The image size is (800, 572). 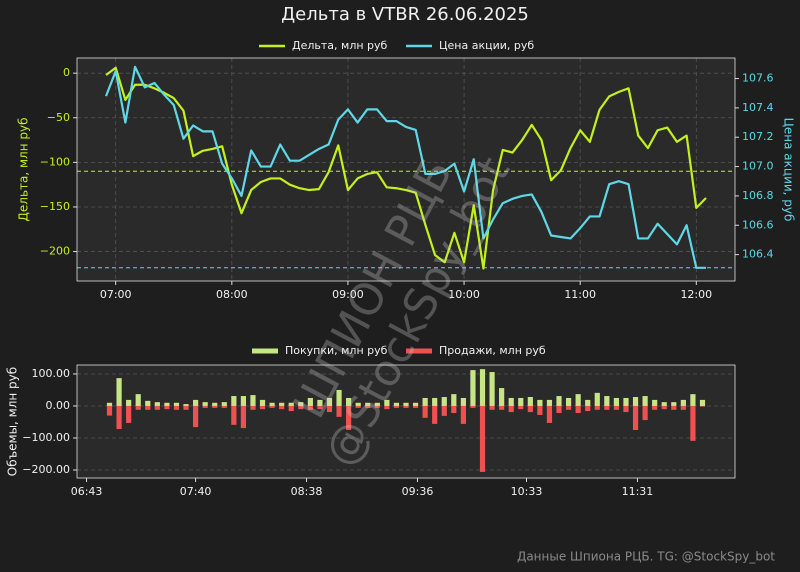 I want to click on y-axis-label: Дельта, млн руб, so click(x=24, y=170).